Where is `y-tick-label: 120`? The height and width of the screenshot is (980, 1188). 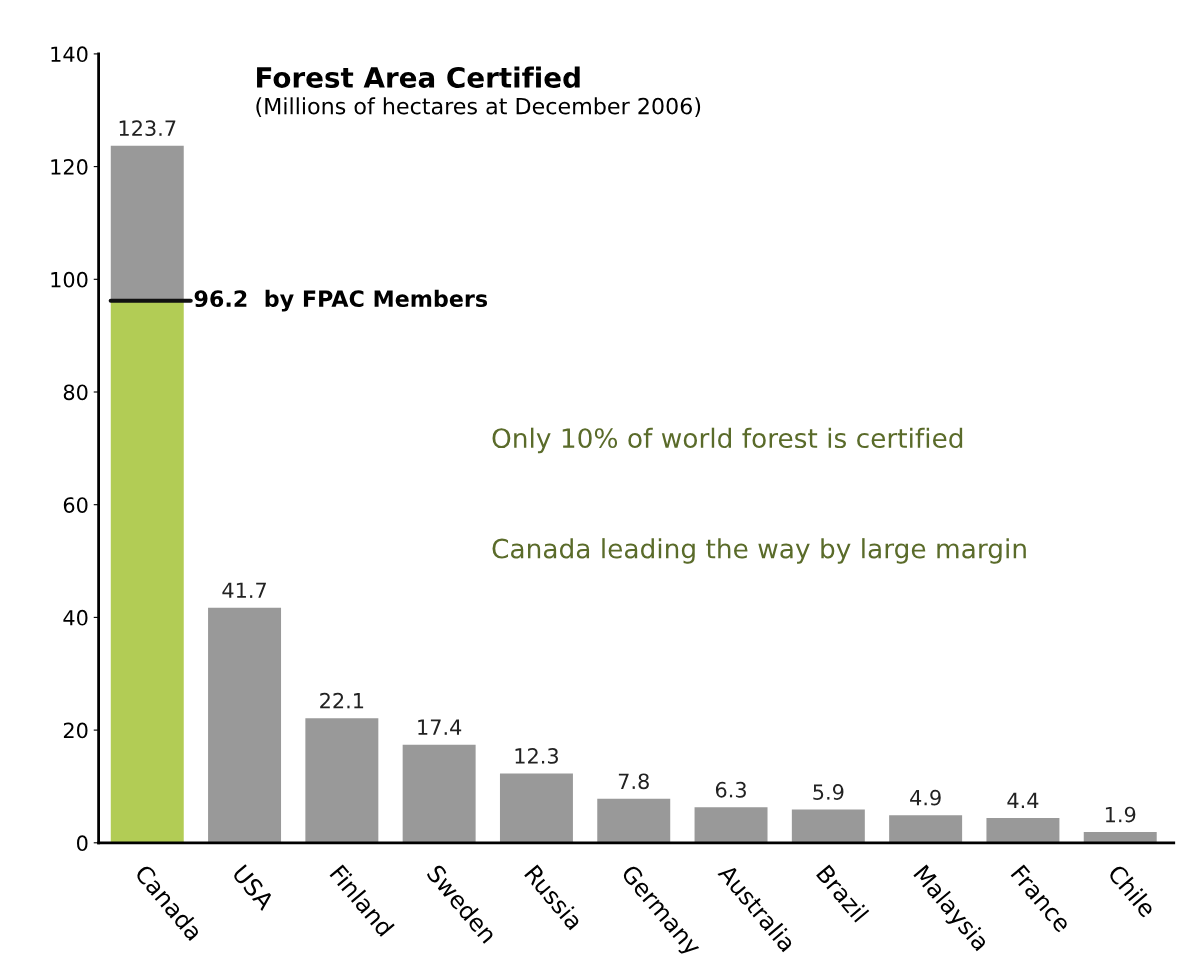
y-tick-label: 120 is located at coordinates (69, 167).